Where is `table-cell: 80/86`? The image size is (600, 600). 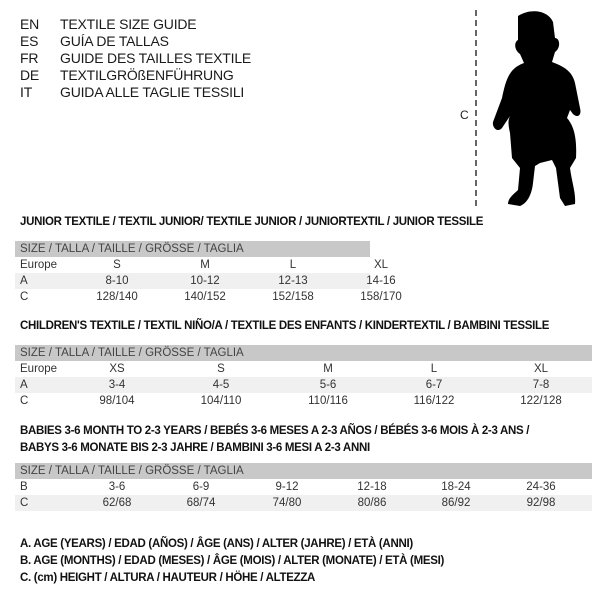
table-cell: 80/86 is located at coordinates (372, 503).